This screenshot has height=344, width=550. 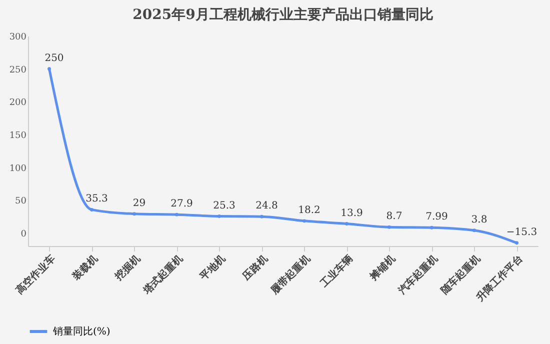 What do you see at coordinates (18, 169) in the screenshot?
I see `y-tick-label: 100` at bounding box center [18, 169].